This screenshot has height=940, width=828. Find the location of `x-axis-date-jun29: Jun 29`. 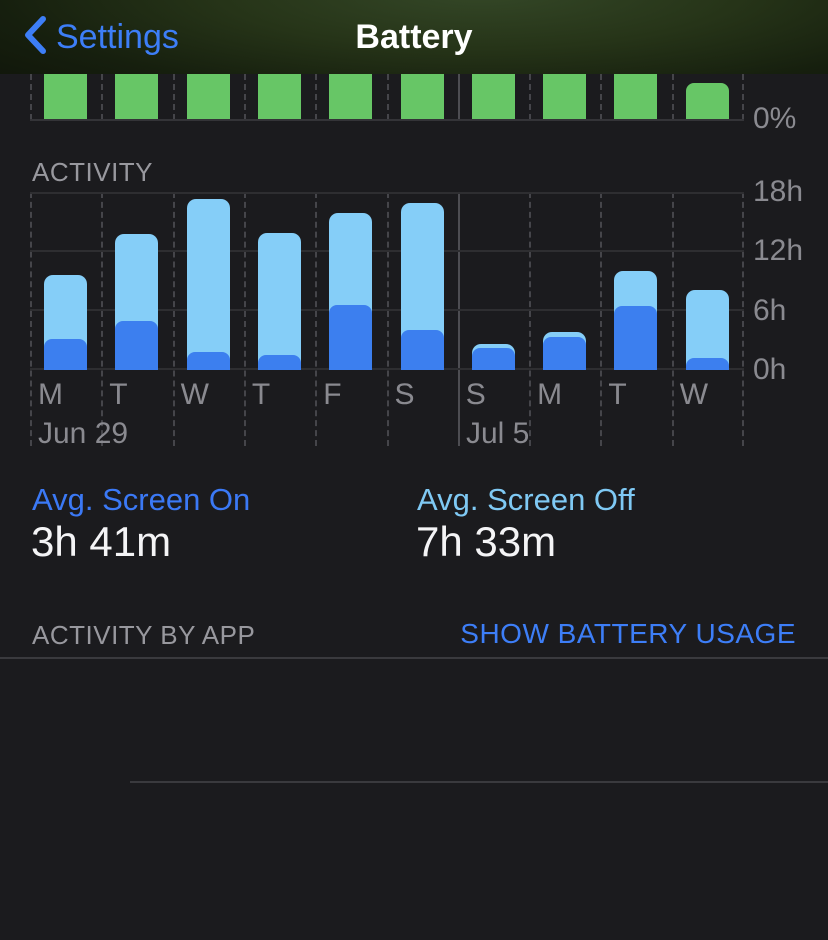

x-axis-date-jun29: Jun 29 is located at coordinates (83, 433).